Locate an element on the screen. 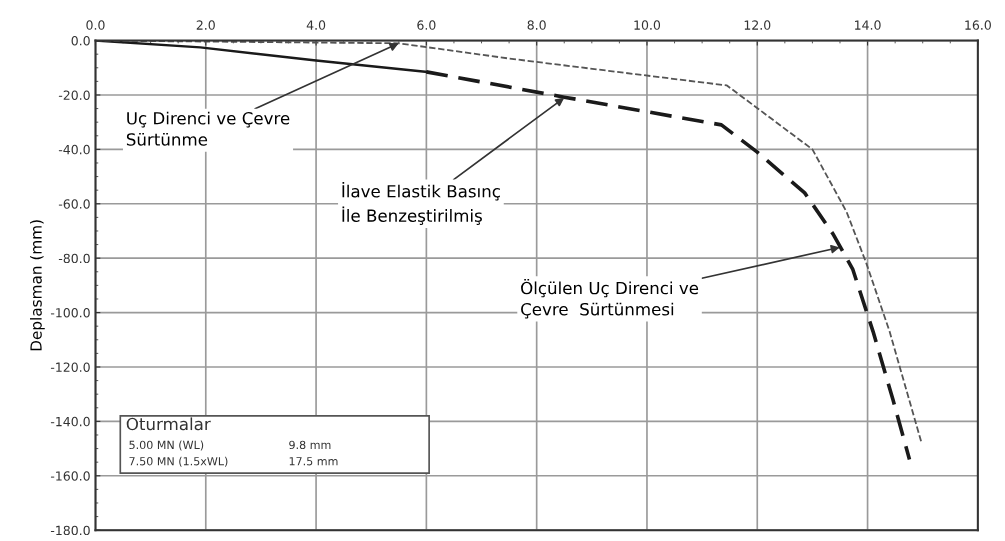 This screenshot has height=541, width=1005. y-tick-label: -180.0 is located at coordinates (70, 530).